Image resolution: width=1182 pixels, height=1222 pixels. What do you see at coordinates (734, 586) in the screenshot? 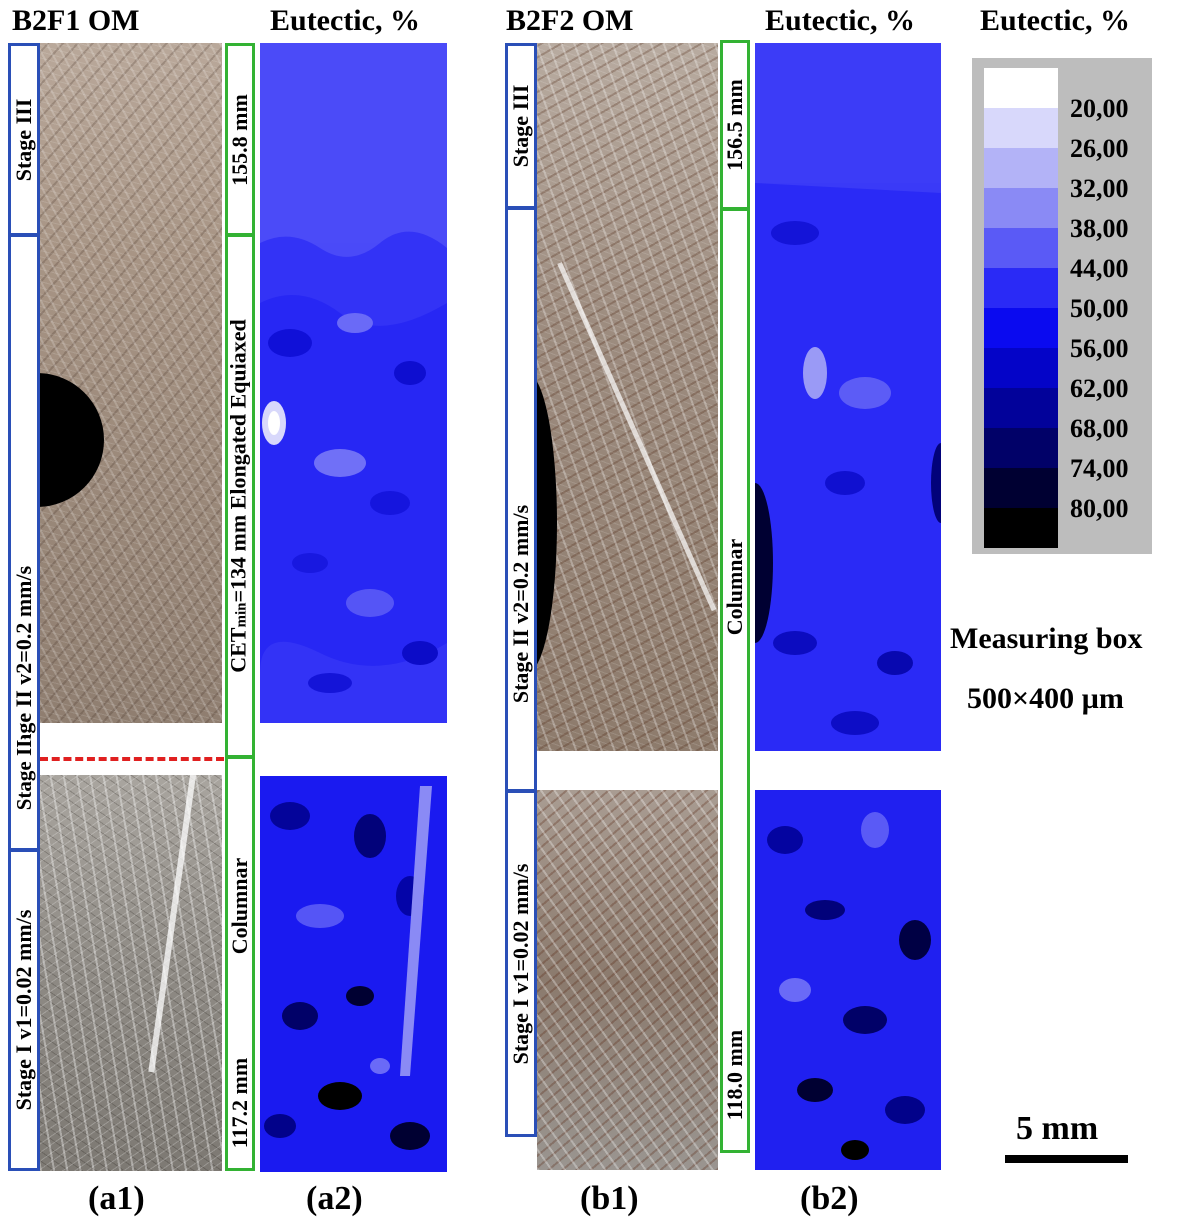
I see `columnar-label-b: Columnar` at bounding box center [734, 586].